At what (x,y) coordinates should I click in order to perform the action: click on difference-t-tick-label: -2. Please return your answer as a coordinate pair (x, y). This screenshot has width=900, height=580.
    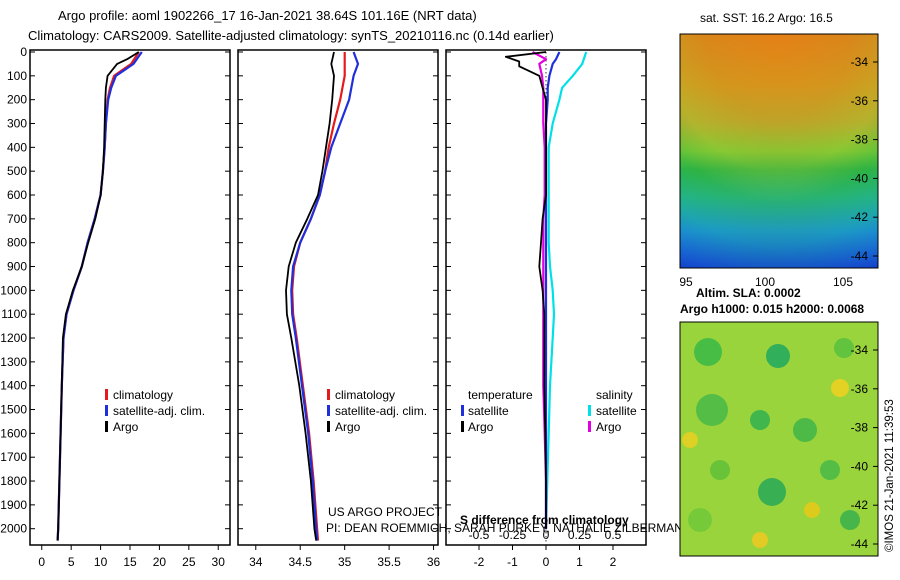
    Looking at the image, I should click on (479, 562).